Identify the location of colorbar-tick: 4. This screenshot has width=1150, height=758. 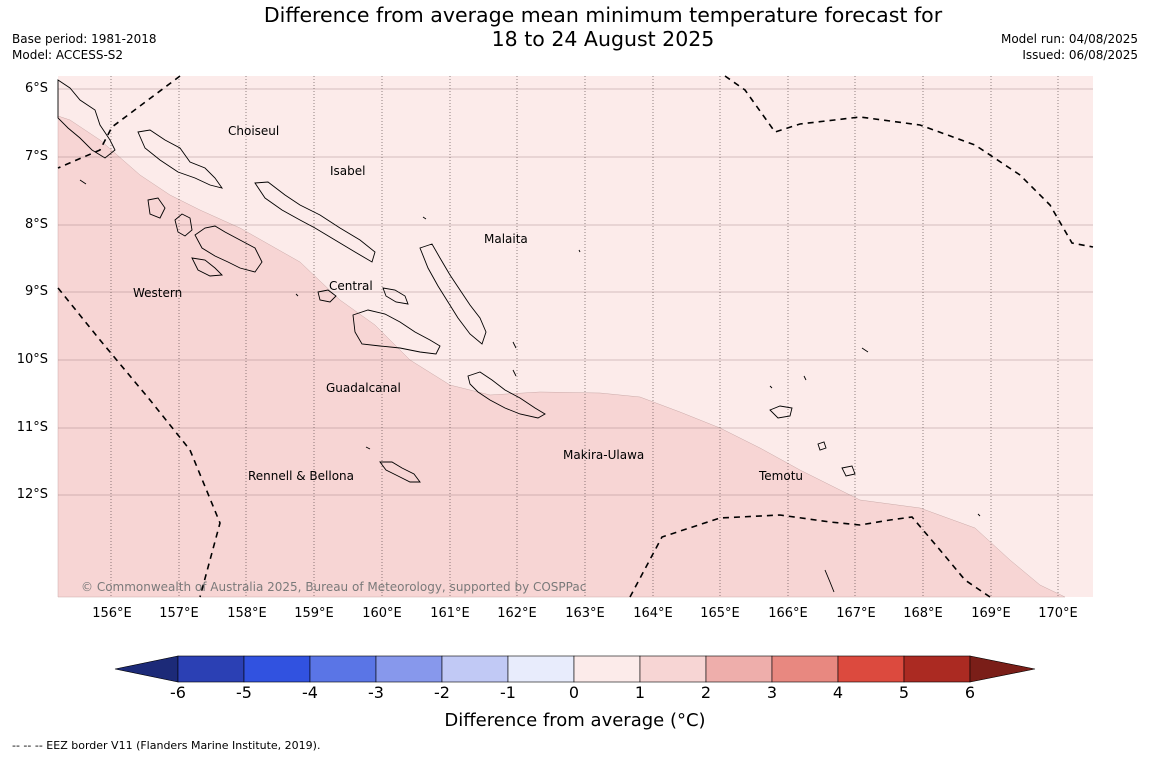
(838, 692).